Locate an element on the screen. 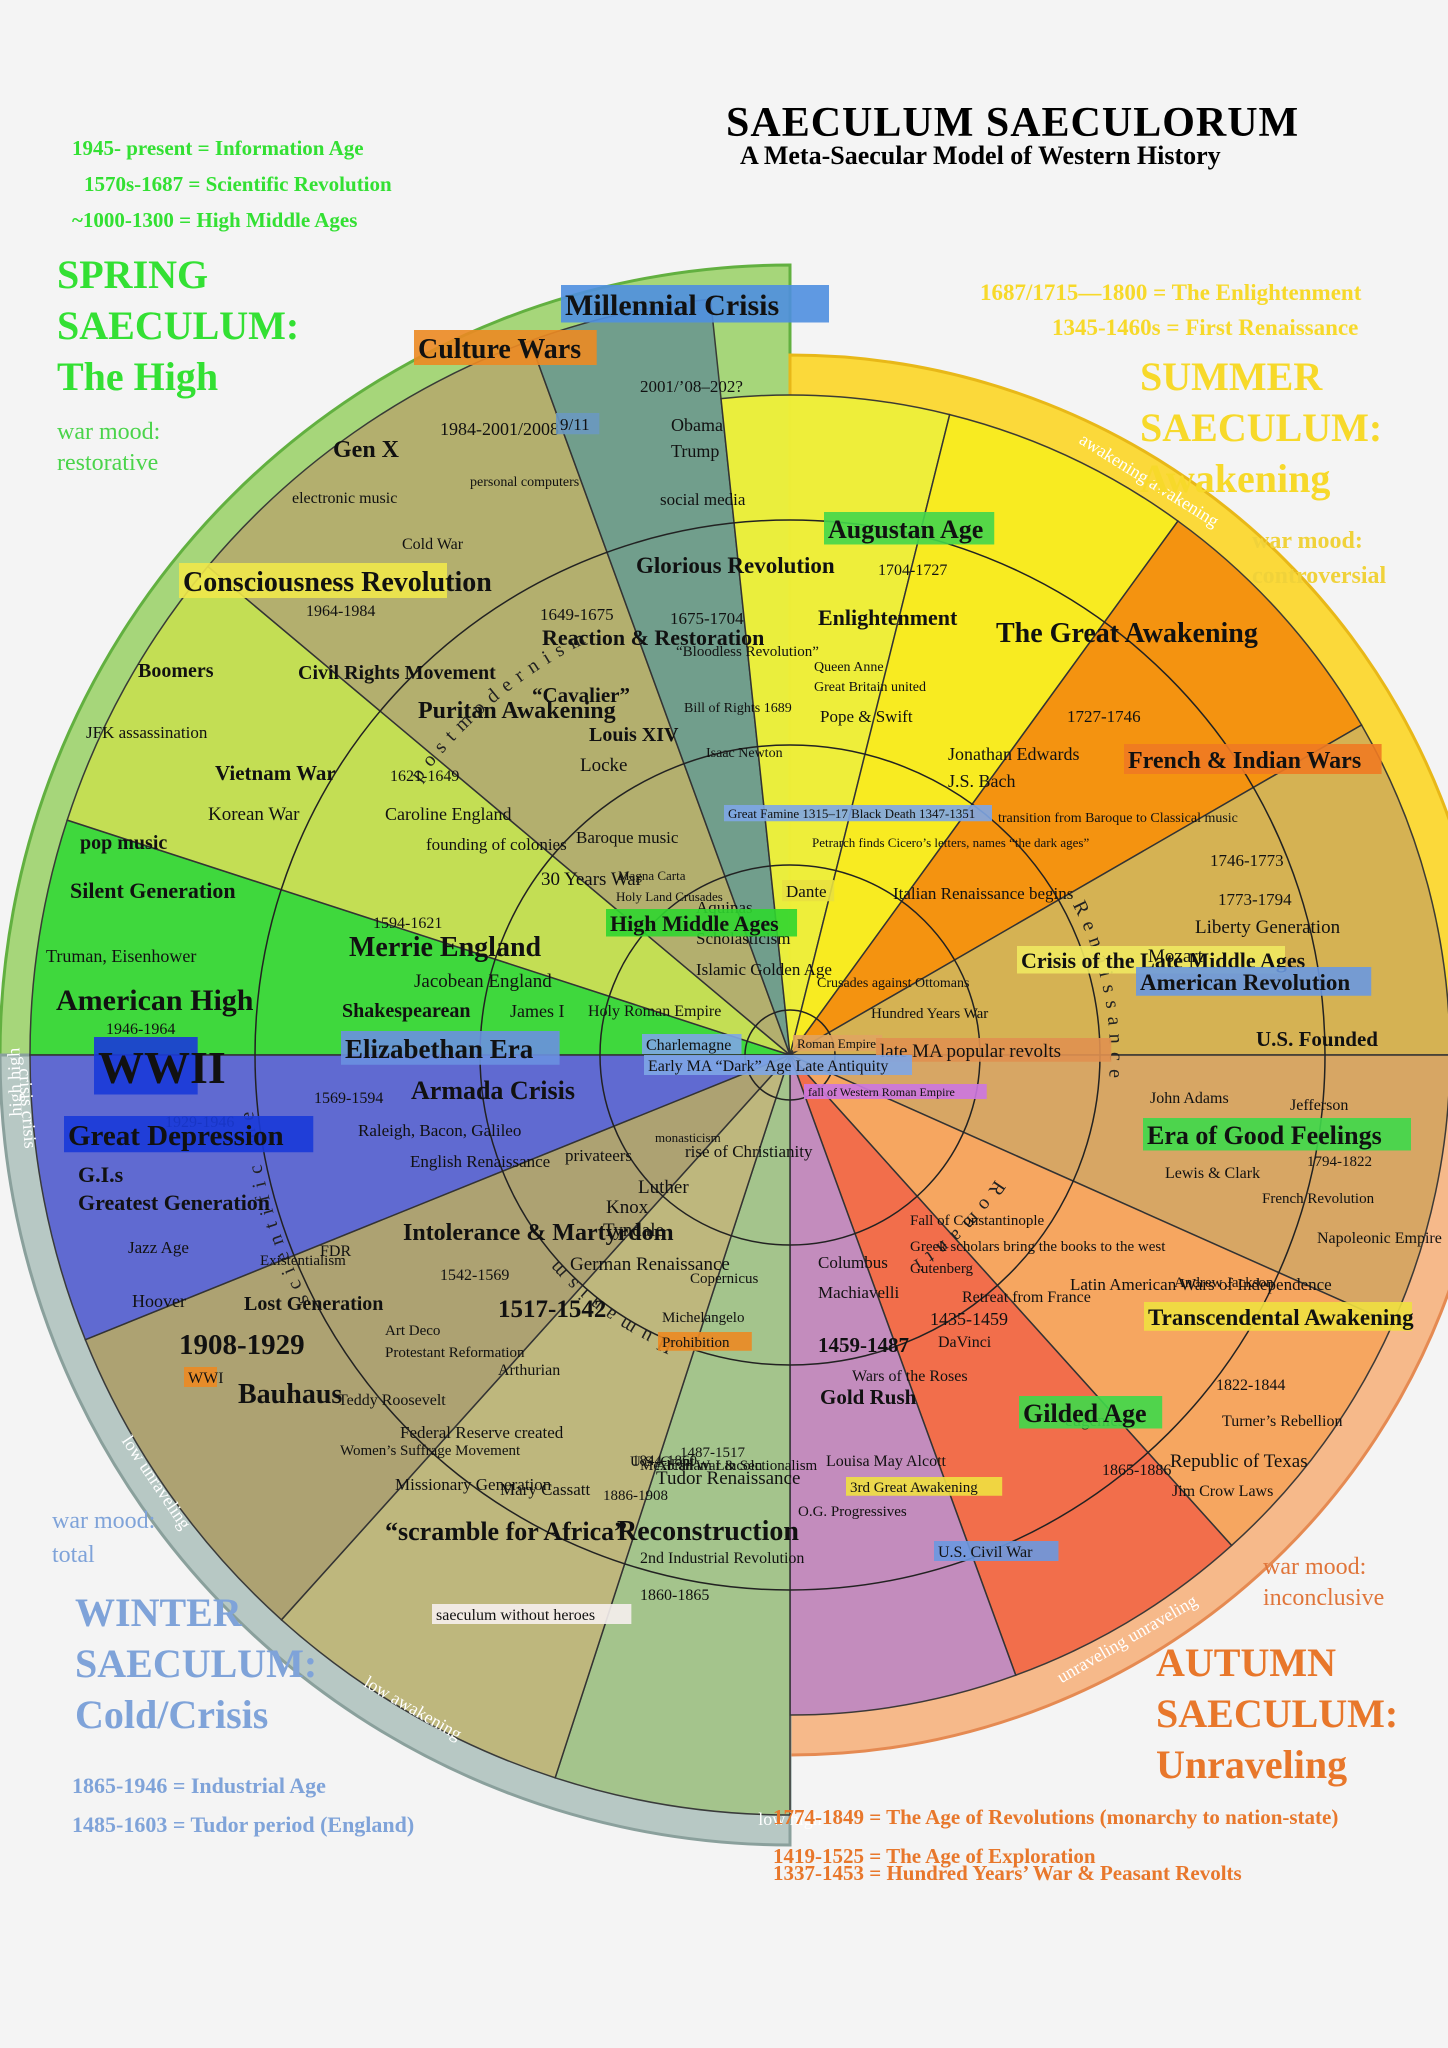 This screenshot has height=2048, width=1448. wheel-label-text: Tudor Renaissance is located at coordinates (728, 1478).